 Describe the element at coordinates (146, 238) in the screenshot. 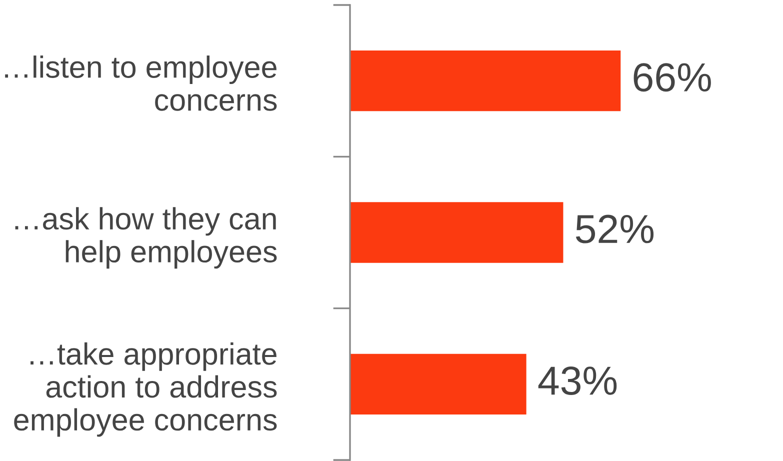

I see `y-tick-label: …ask how they can help employees` at that location.